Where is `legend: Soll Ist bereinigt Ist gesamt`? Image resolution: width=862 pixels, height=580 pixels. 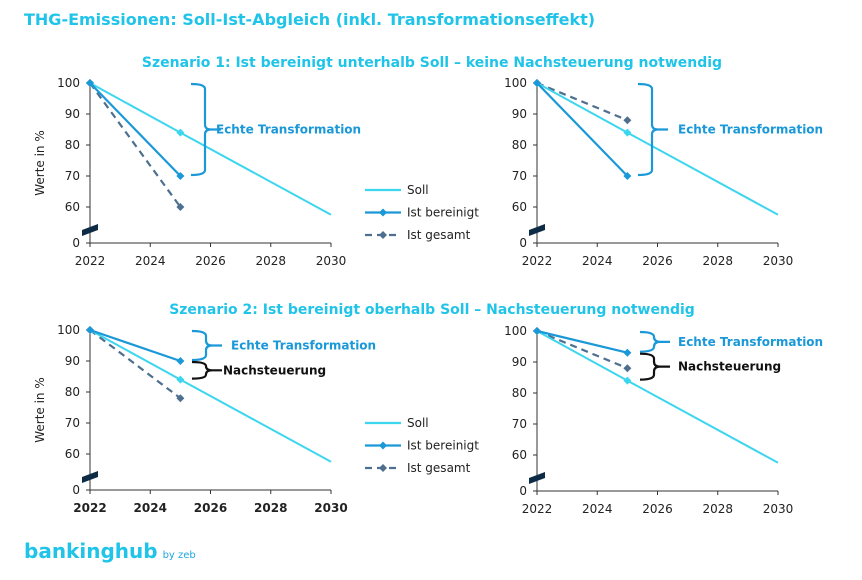
legend: Soll Ist bereinigt Ist gesamt is located at coordinates (422, 212).